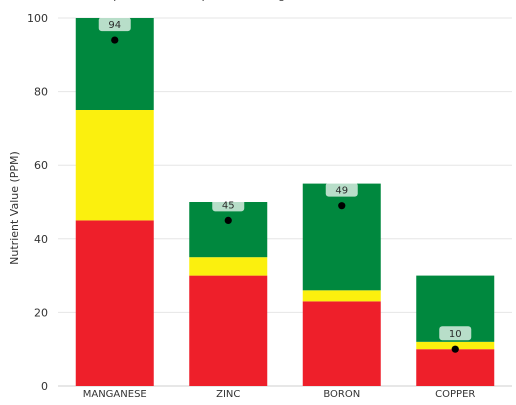 This screenshot has height=405, width=516. What do you see at coordinates (341, 343) in the screenshot?
I see `bar-deficient-boron` at bounding box center [341, 343].